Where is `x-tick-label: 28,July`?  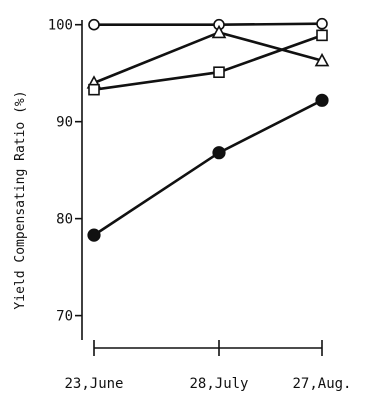
x-tick-label: 28,July is located at coordinates (218, 384).